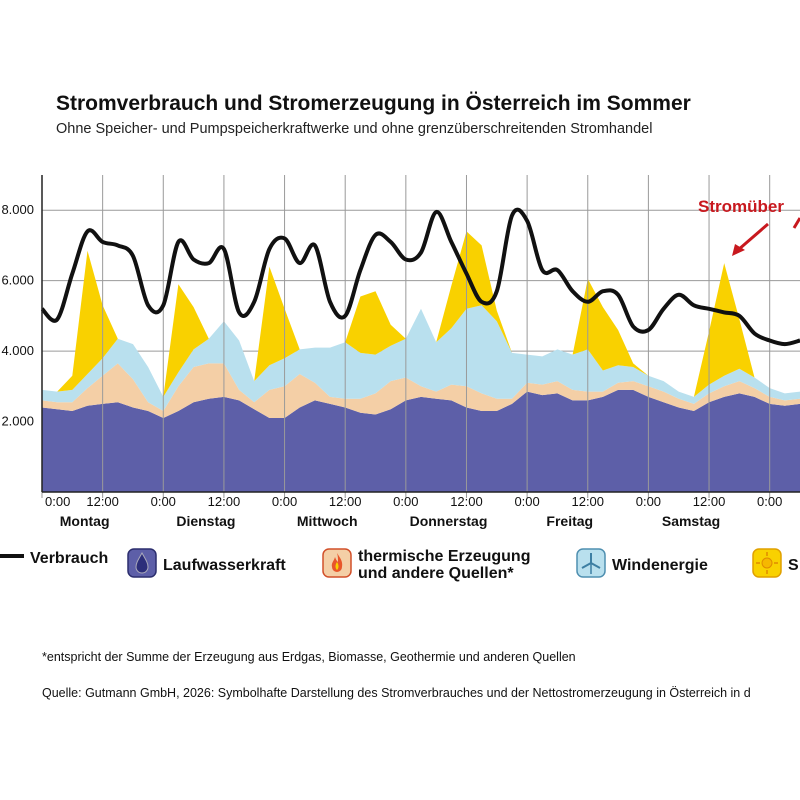 The image size is (800, 800). What do you see at coordinates (436, 573) in the screenshot?
I see `legend-label: und andere Quellen*` at bounding box center [436, 573].